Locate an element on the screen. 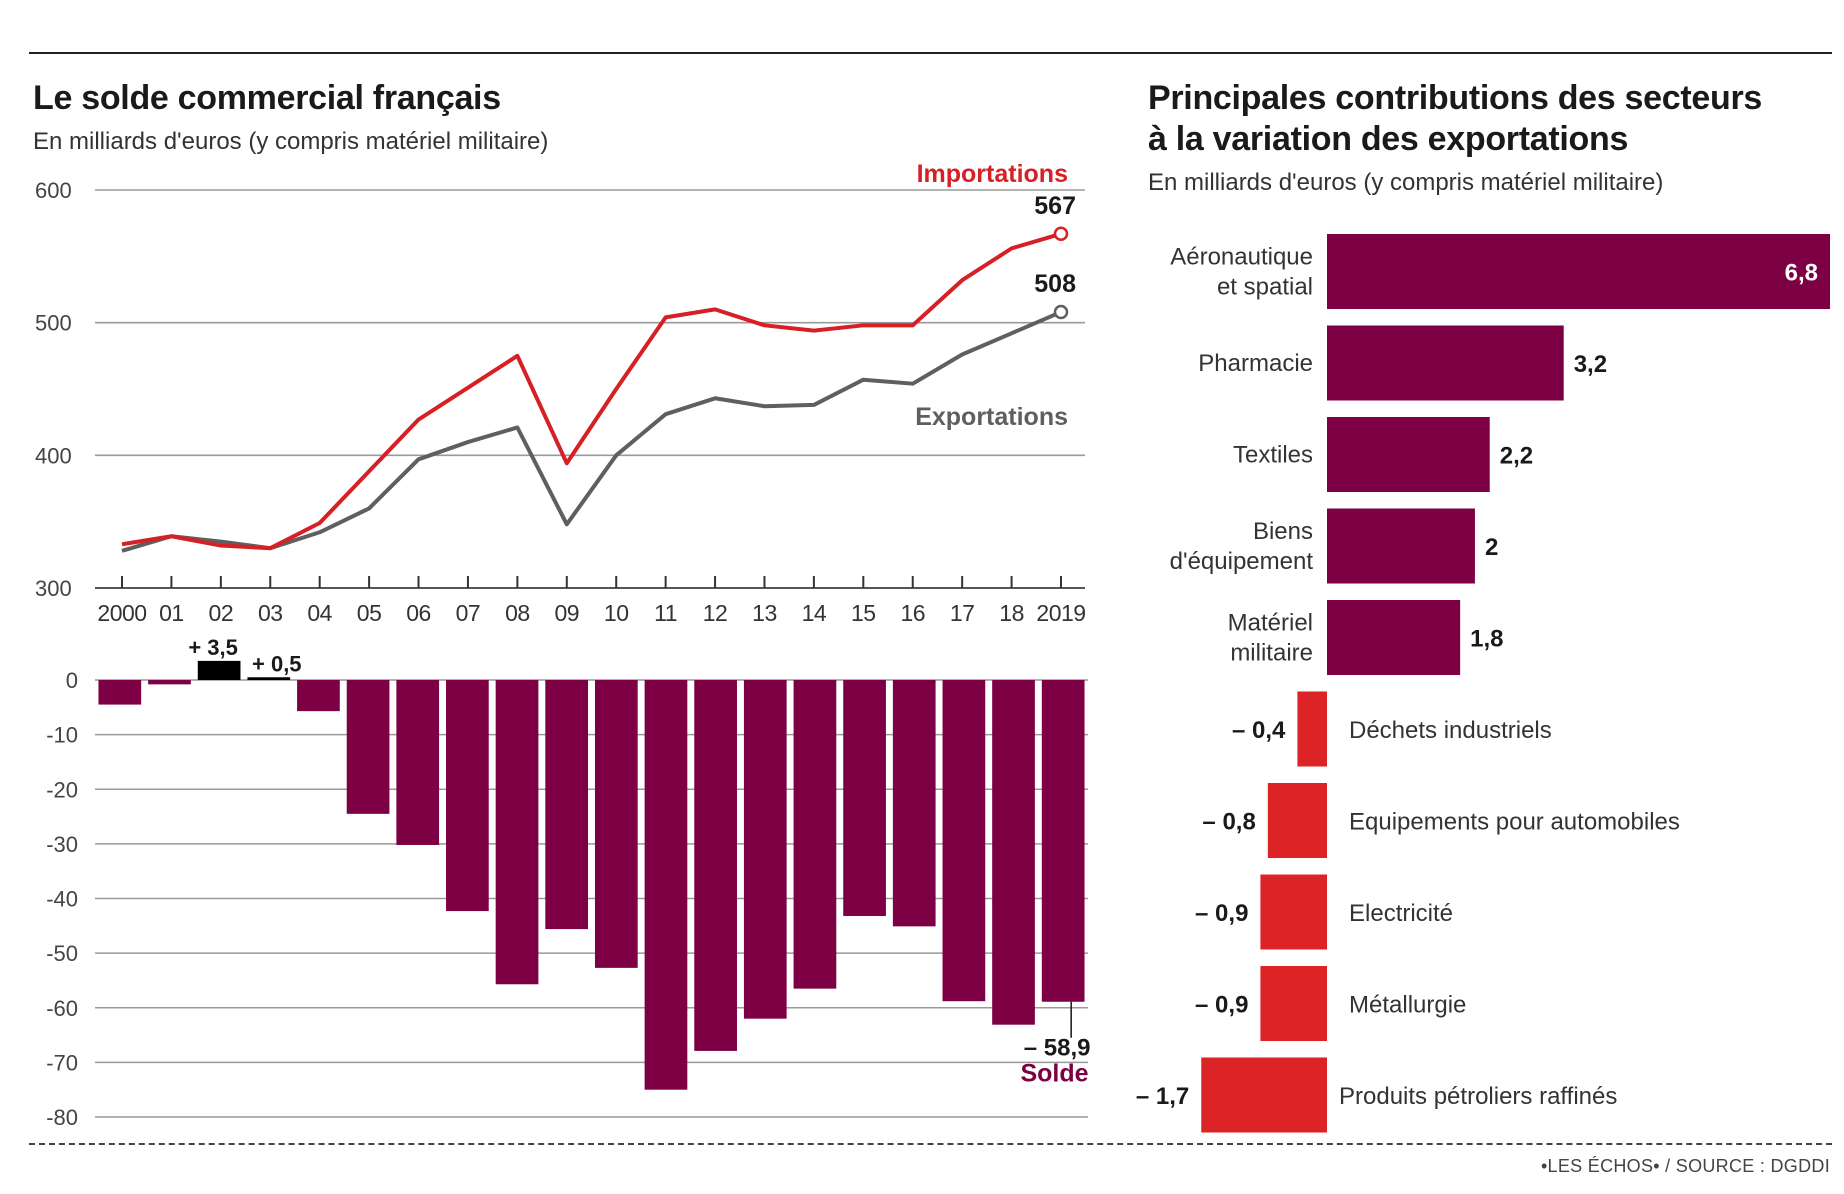  category-label: et spatial is located at coordinates (1265, 287).